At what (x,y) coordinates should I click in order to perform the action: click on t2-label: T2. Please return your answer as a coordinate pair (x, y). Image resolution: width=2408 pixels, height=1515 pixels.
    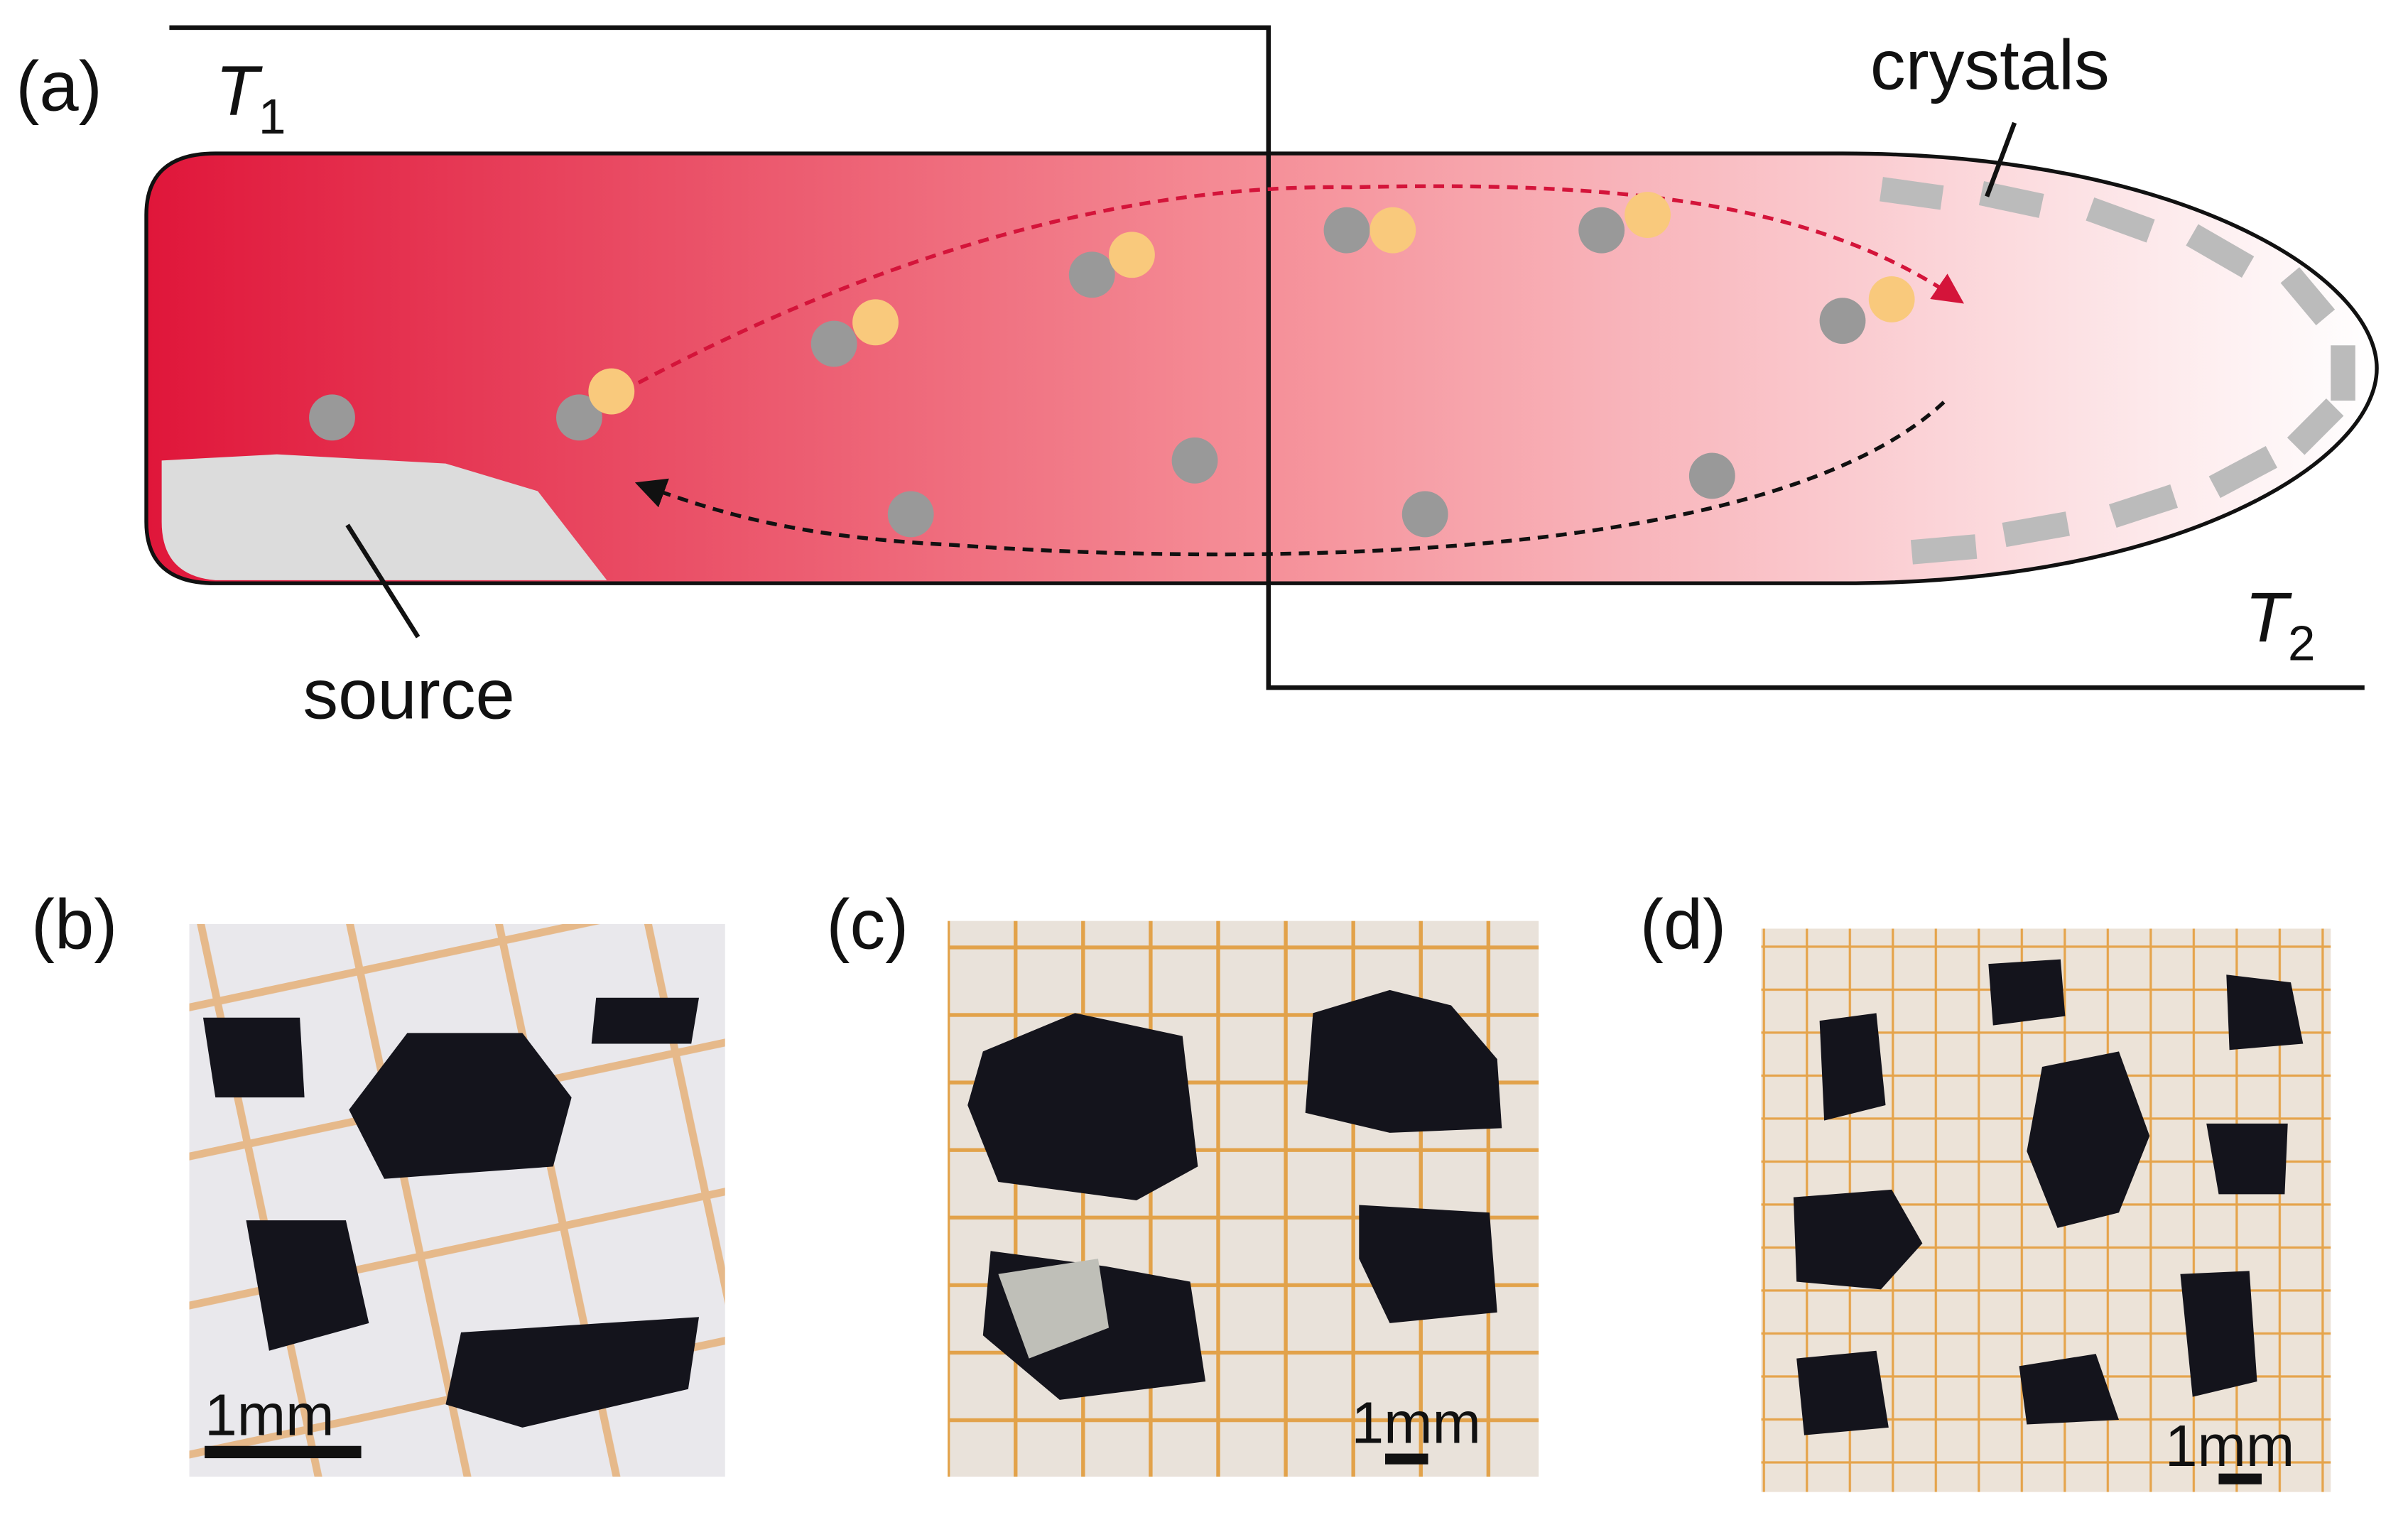
    Looking at the image, I should click on (2280, 624).